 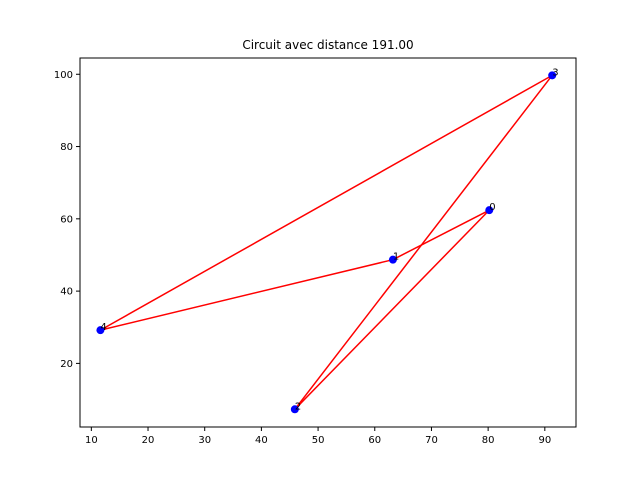 What do you see at coordinates (91, 440) in the screenshot?
I see `x-tick-label: 10` at bounding box center [91, 440].